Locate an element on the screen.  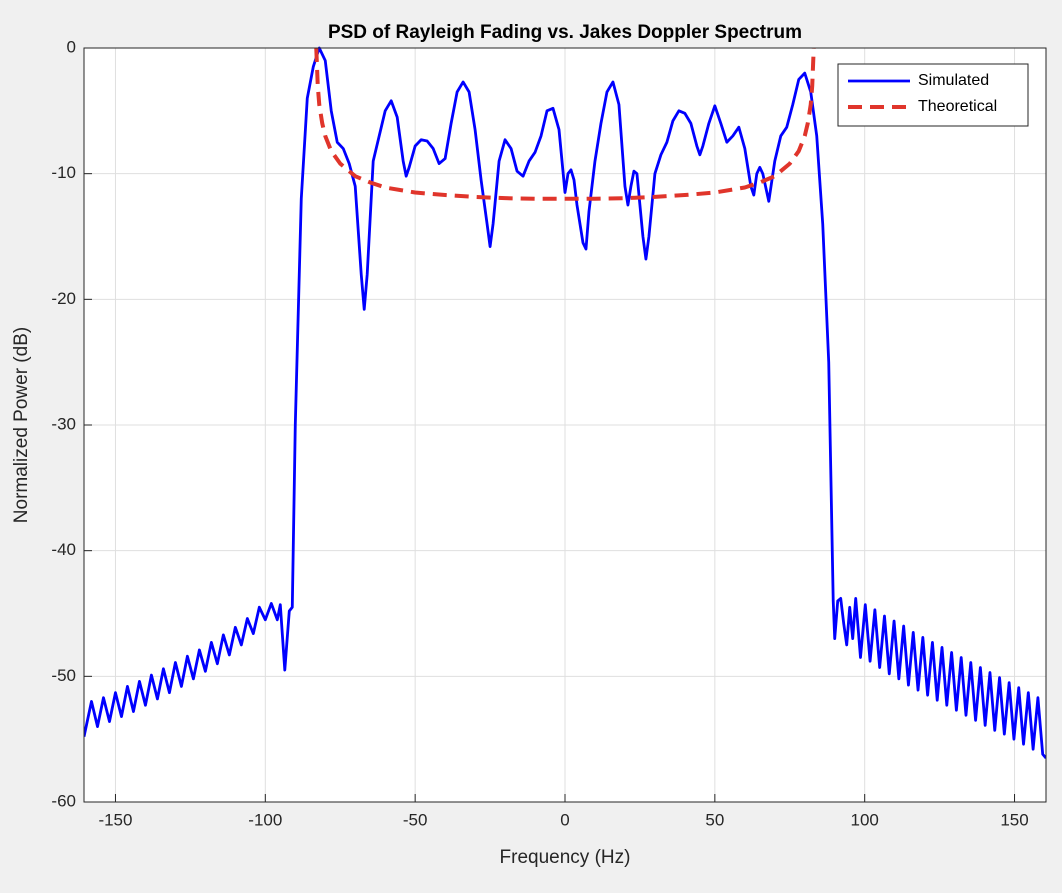
legend: Simulated Theoretical is located at coordinates (933, 95).